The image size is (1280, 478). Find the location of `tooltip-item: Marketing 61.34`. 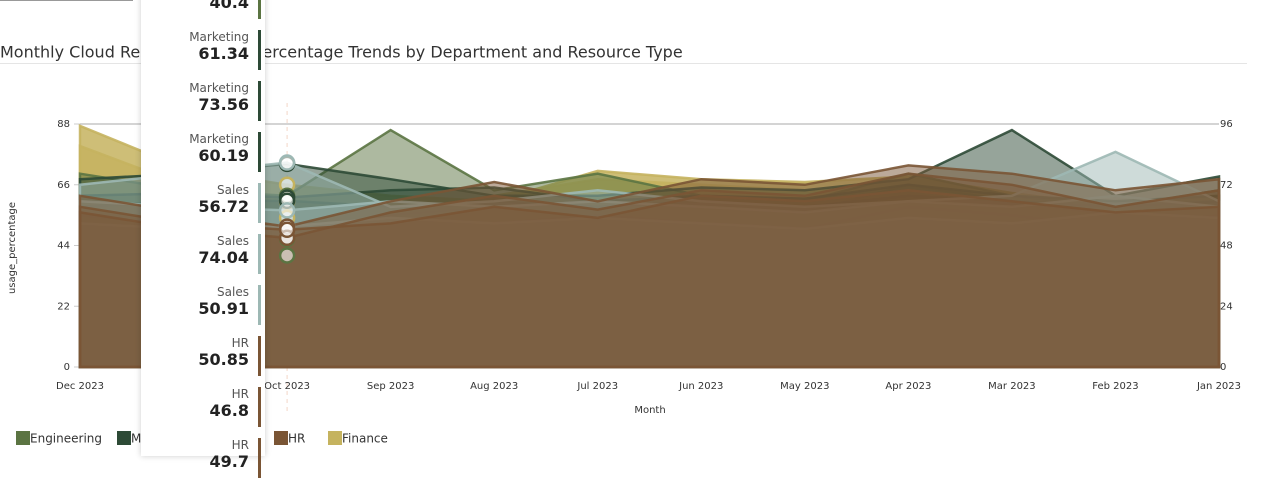

tooltip-item: Marketing 61.34 is located at coordinates (201, 50).